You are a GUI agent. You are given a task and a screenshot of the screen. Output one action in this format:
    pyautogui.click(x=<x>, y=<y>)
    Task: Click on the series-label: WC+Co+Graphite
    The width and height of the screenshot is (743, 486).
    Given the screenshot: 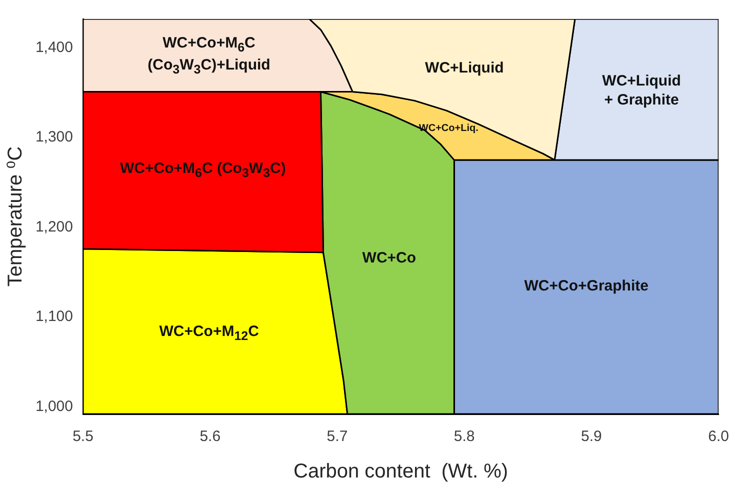 What is the action you would take?
    pyautogui.click(x=586, y=287)
    